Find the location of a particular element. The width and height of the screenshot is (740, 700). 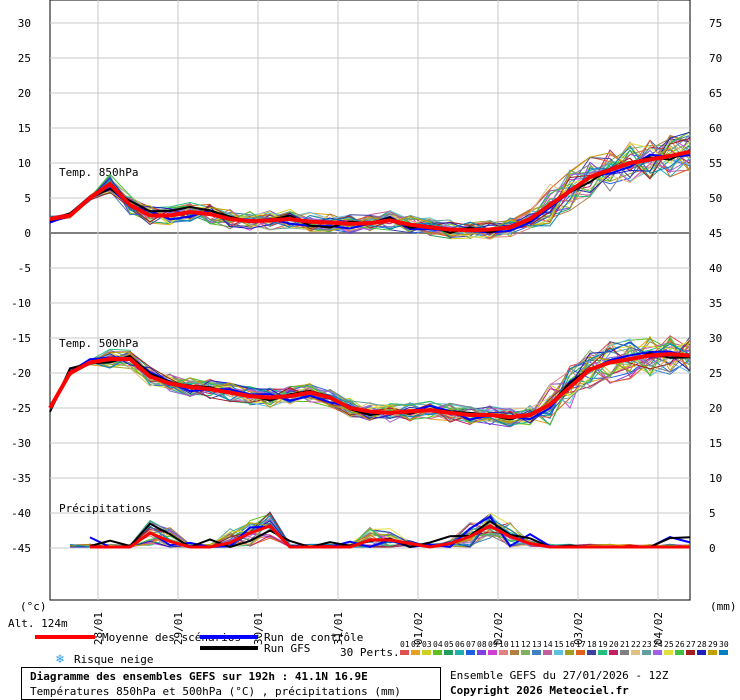

right-tick-label: 35 is located at coordinates (715, 303).